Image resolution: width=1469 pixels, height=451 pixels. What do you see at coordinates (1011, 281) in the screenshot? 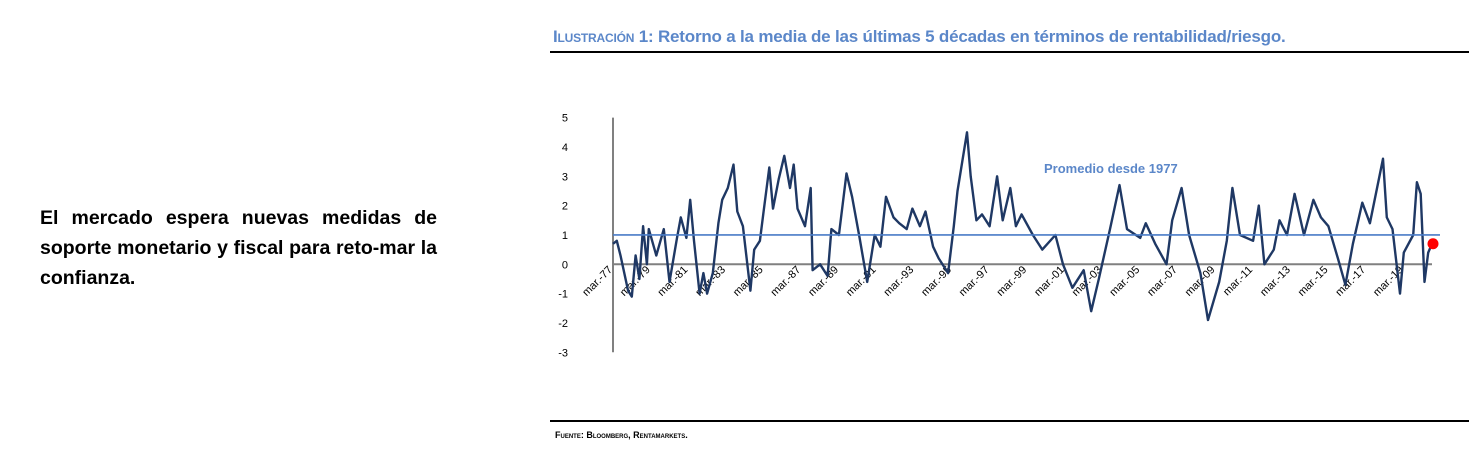
I see `x-tick-label: mar.-99` at bounding box center [1011, 281].